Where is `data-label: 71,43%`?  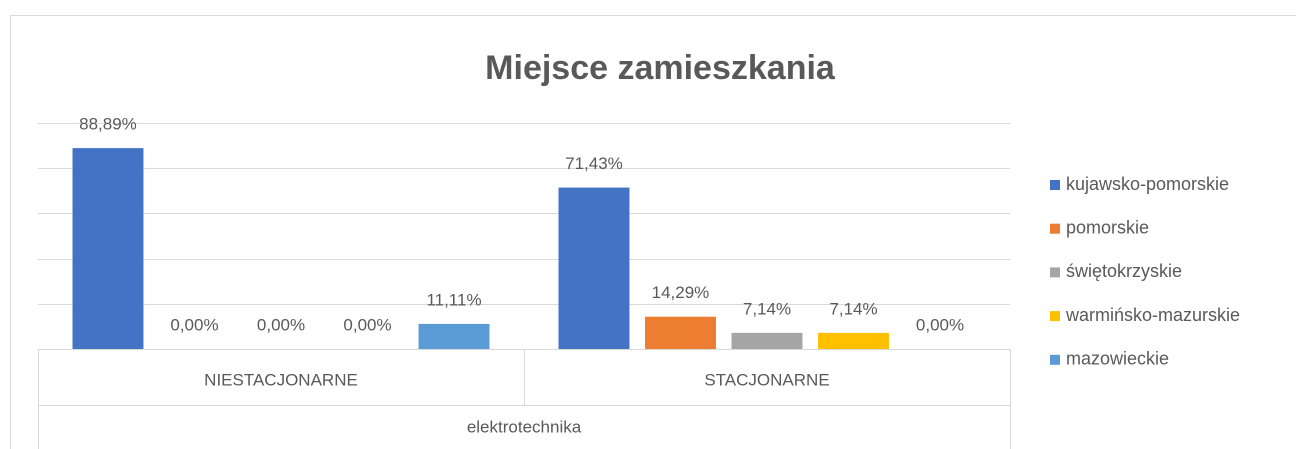 data-label: 71,43% is located at coordinates (594, 163).